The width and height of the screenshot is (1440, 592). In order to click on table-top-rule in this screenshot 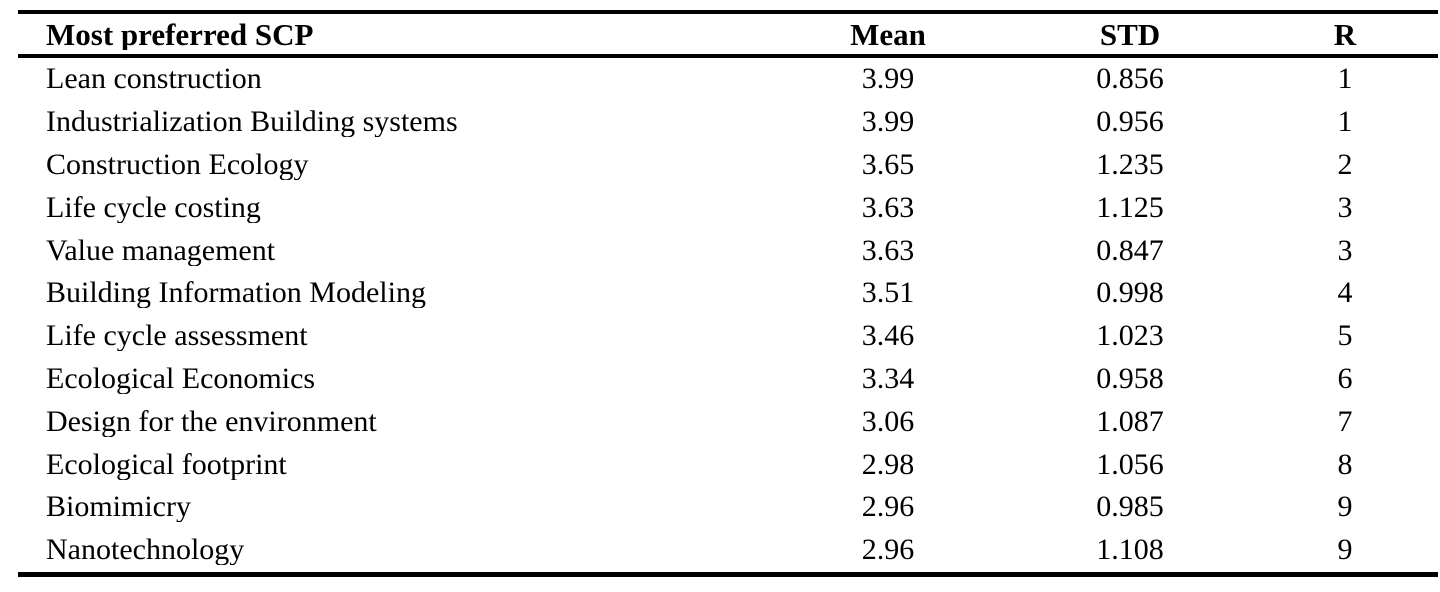, I will do `click(728, 12)`.